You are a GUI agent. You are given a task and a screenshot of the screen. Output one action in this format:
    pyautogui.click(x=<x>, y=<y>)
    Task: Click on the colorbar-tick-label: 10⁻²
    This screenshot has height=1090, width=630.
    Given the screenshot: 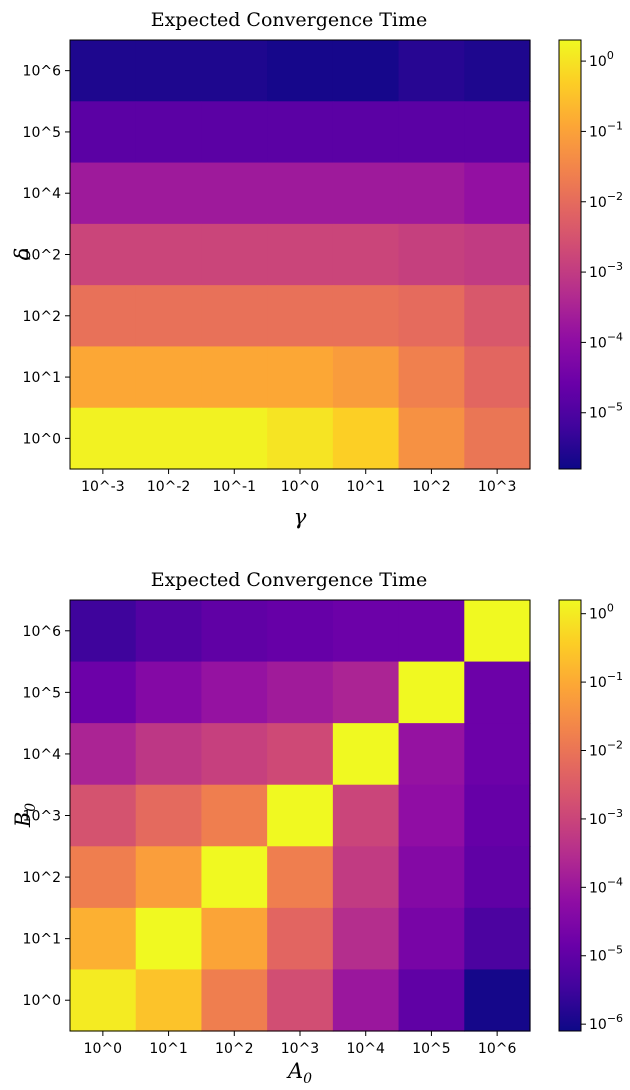 What is the action you would take?
    pyautogui.click(x=606, y=749)
    